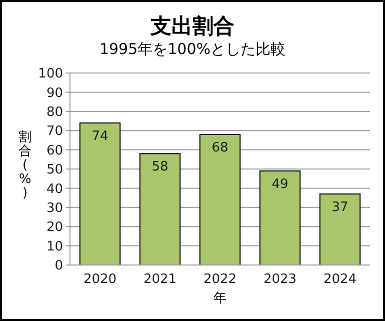  Describe the element at coordinates (100, 136) in the screenshot. I see `data-label: 74` at that location.